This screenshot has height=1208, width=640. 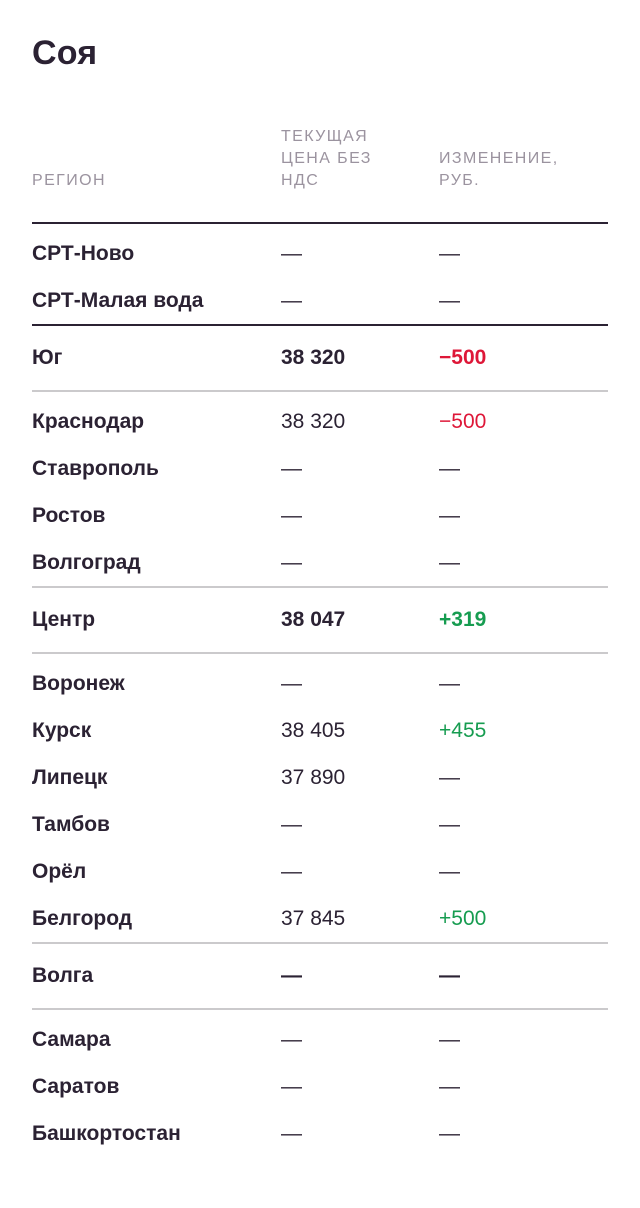 I want to click on region-name: Тамбов, so click(x=71, y=824).